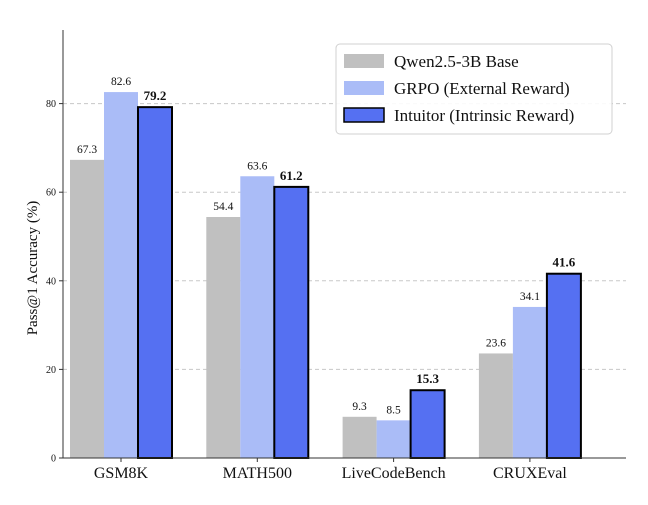 The width and height of the screenshot is (648, 505). Describe the element at coordinates (564, 262) in the screenshot. I see `data-label: 41.6` at that location.